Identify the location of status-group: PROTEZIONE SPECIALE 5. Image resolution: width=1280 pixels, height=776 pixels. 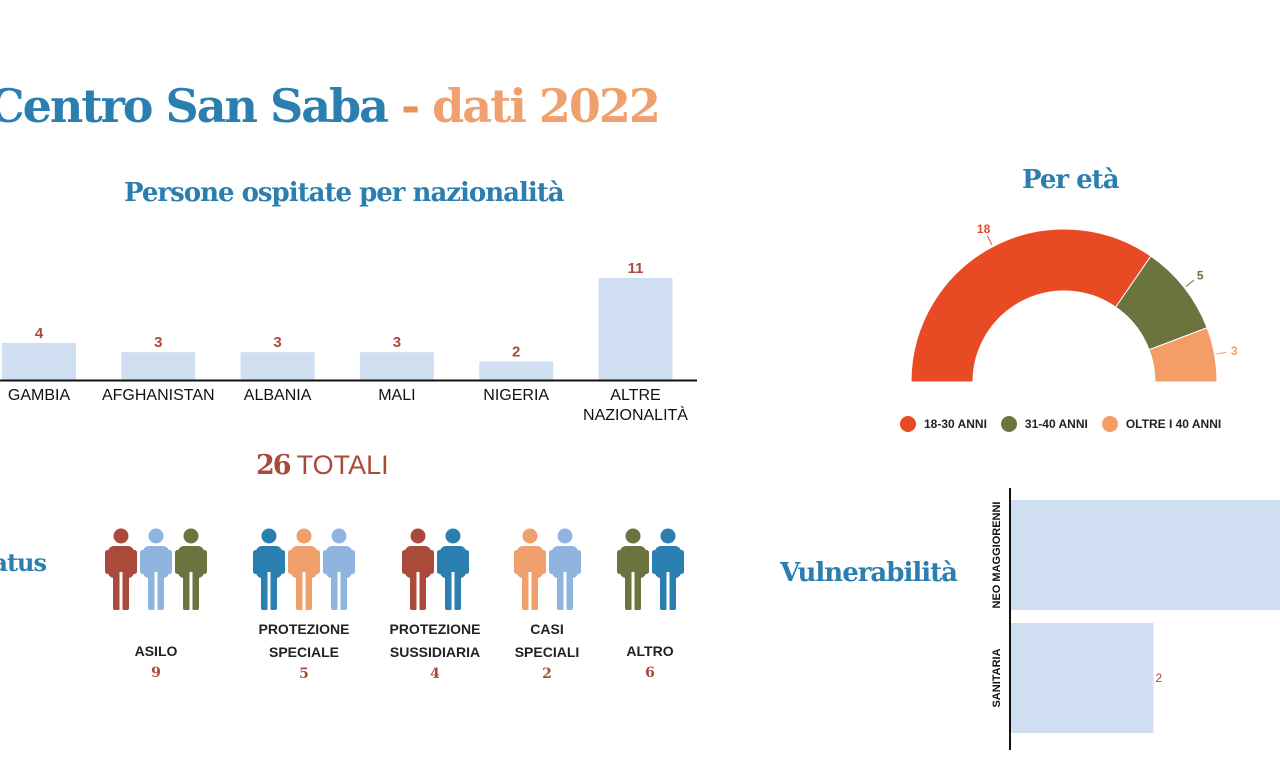
(304, 605).